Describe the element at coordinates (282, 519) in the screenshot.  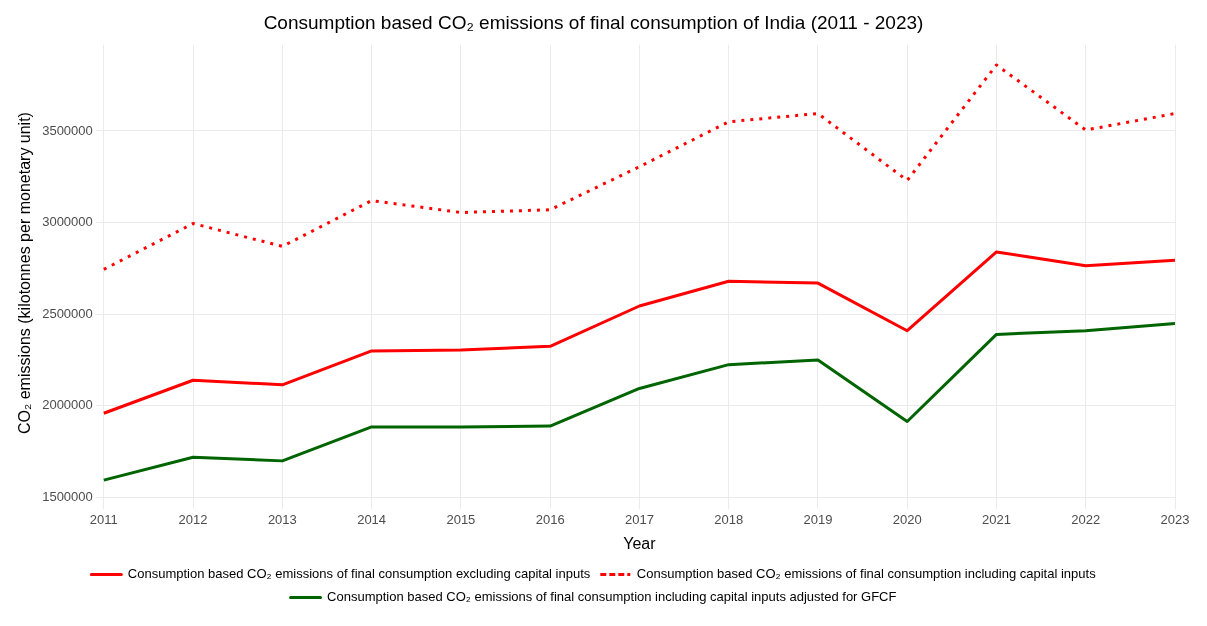
I see `x-tick-label: 2013` at that location.